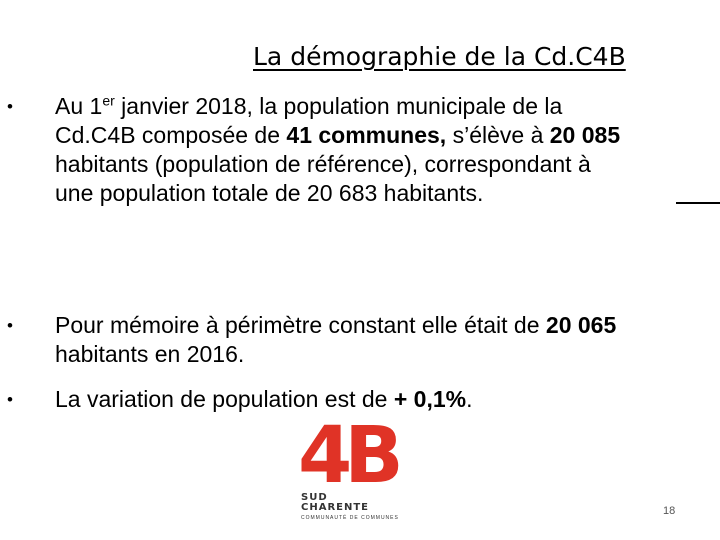 The height and width of the screenshot is (540, 720). Describe the element at coordinates (350, 518) in the screenshot. I see `logo-line-3: COMMUNAUTÉ DE COMMUNES` at that location.